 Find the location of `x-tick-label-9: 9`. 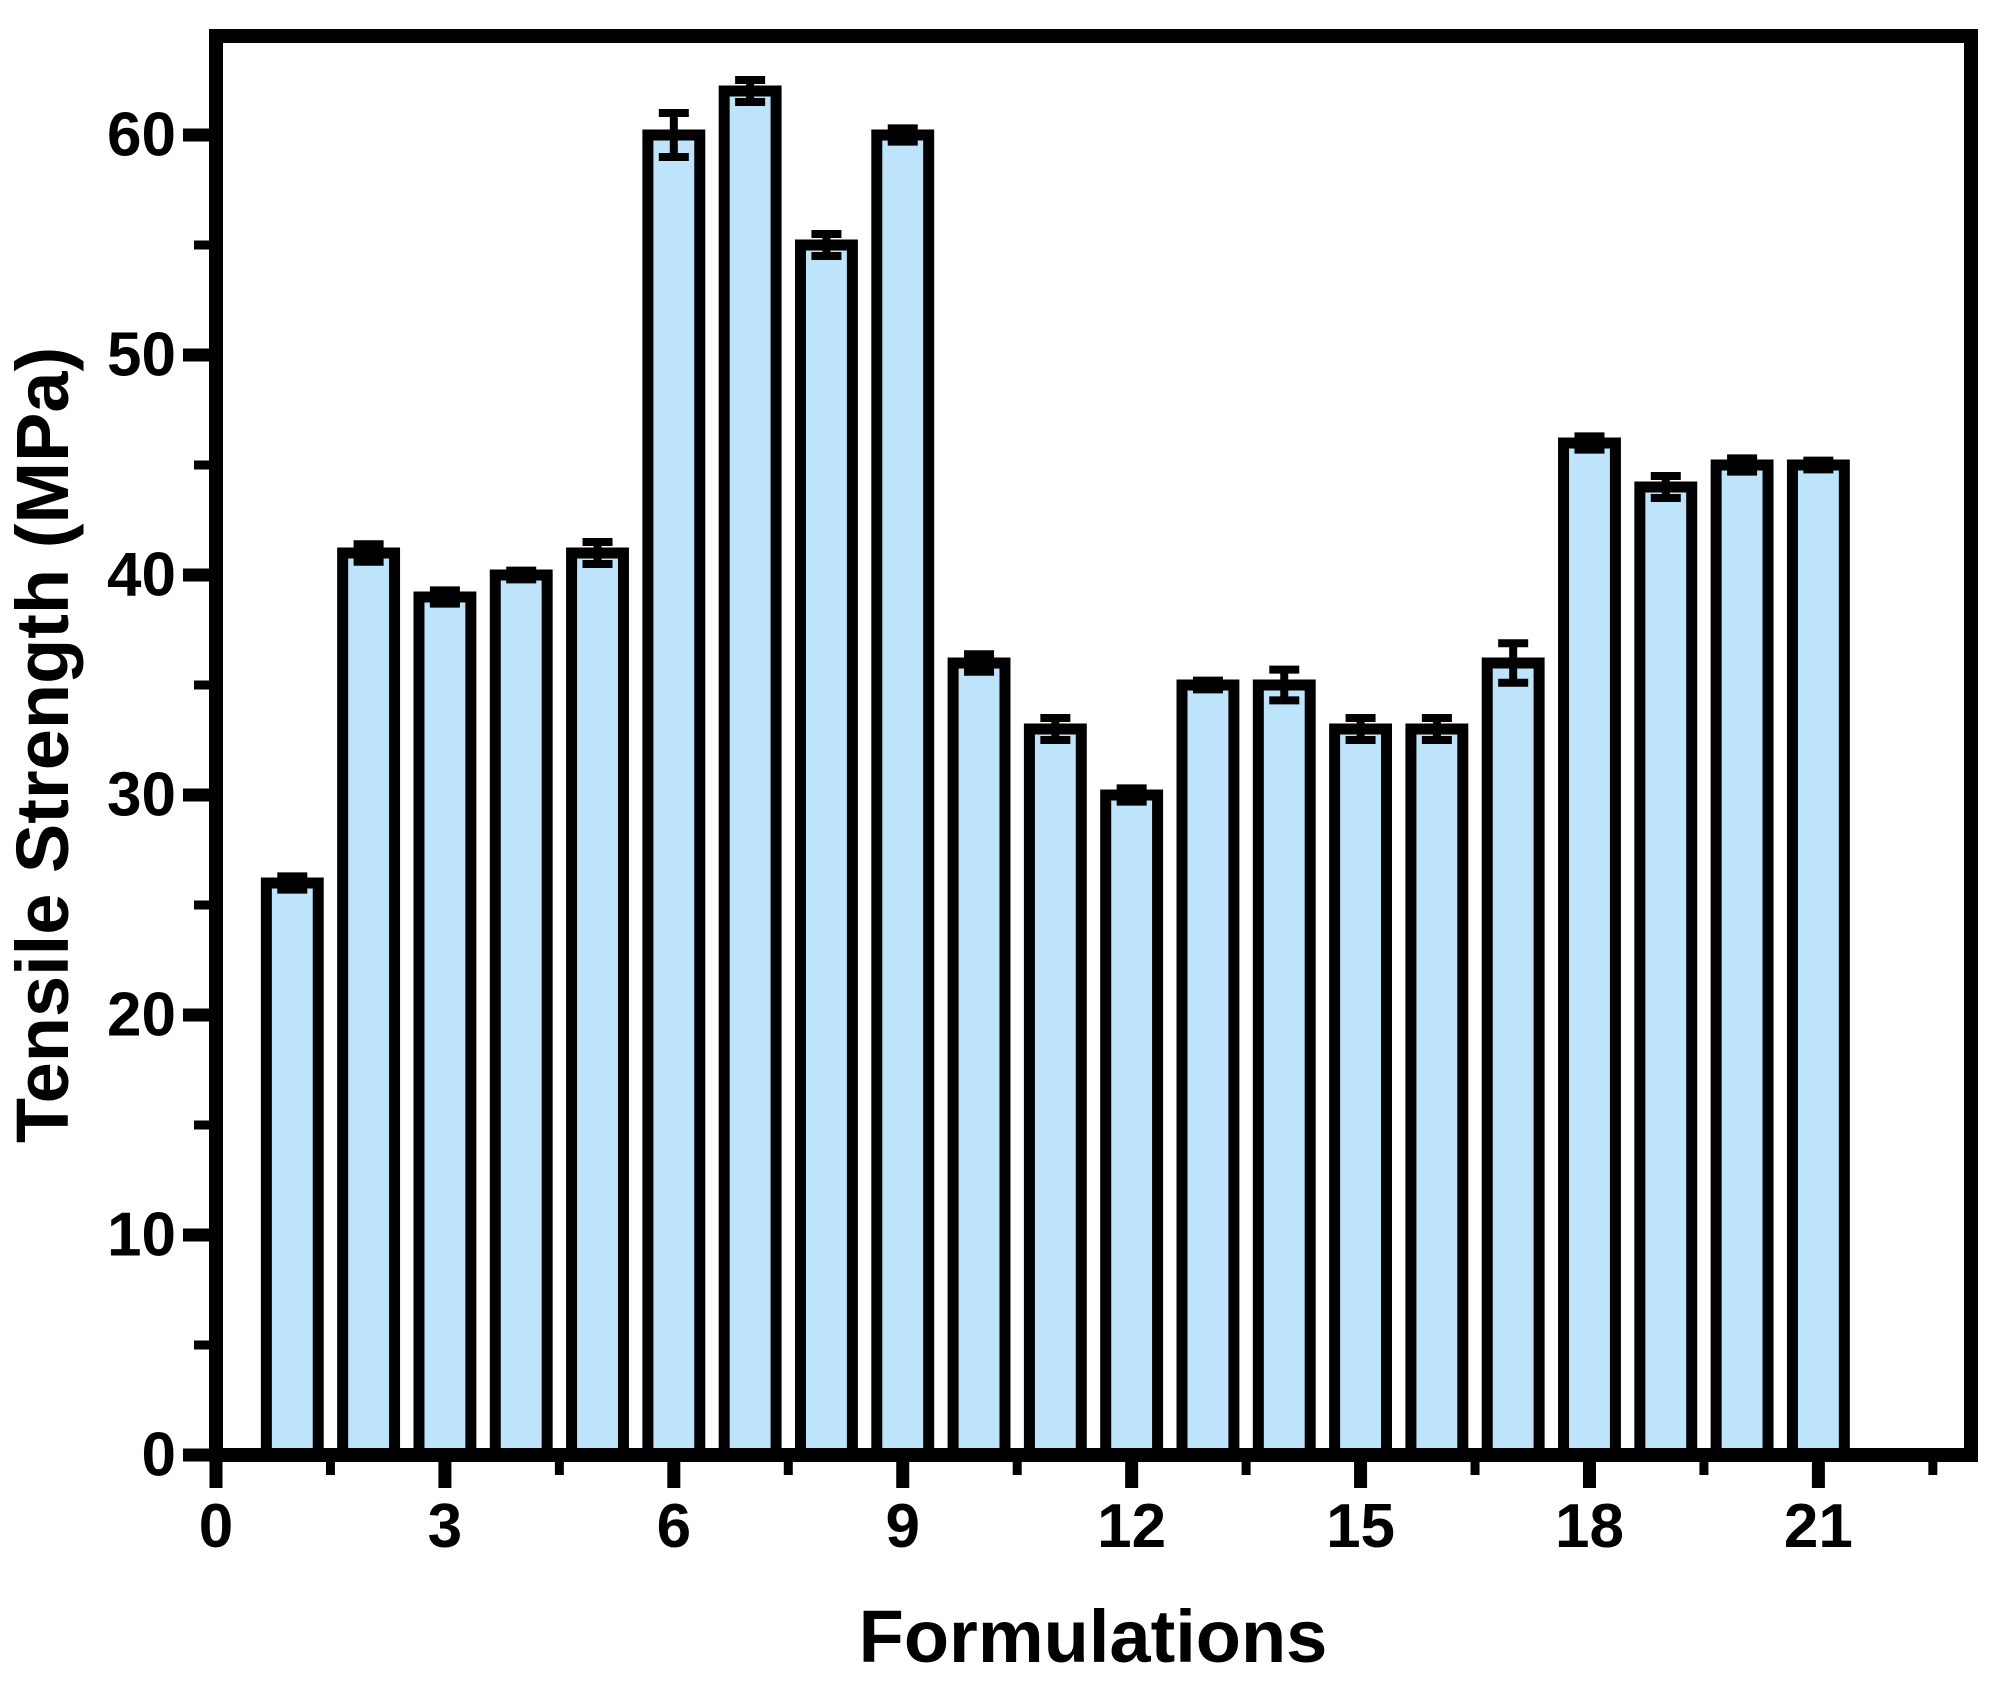

x-tick-label-9: 9 is located at coordinates (902, 1526).